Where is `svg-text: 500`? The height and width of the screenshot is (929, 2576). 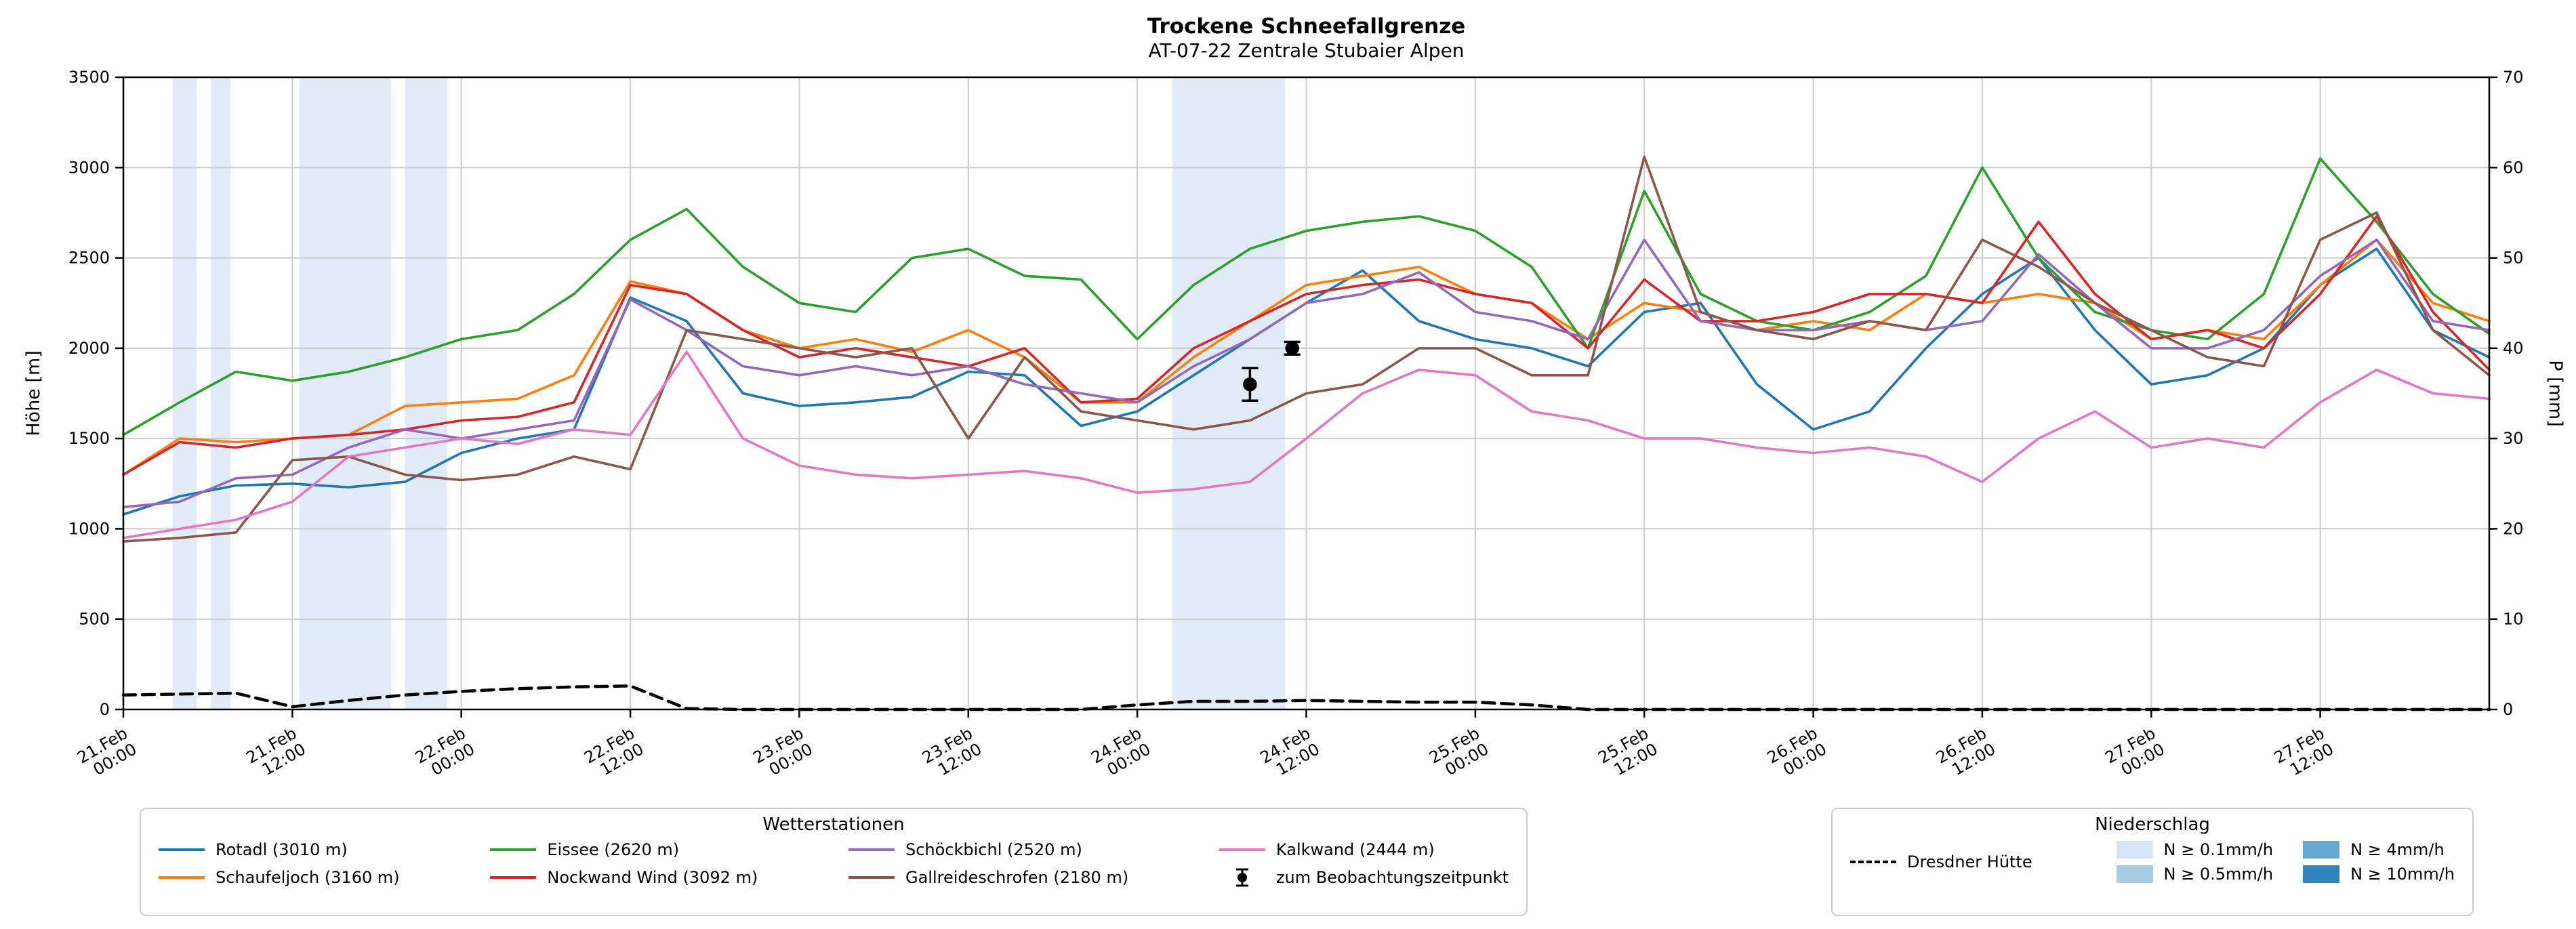
svg-text: 500 is located at coordinates (95, 619).